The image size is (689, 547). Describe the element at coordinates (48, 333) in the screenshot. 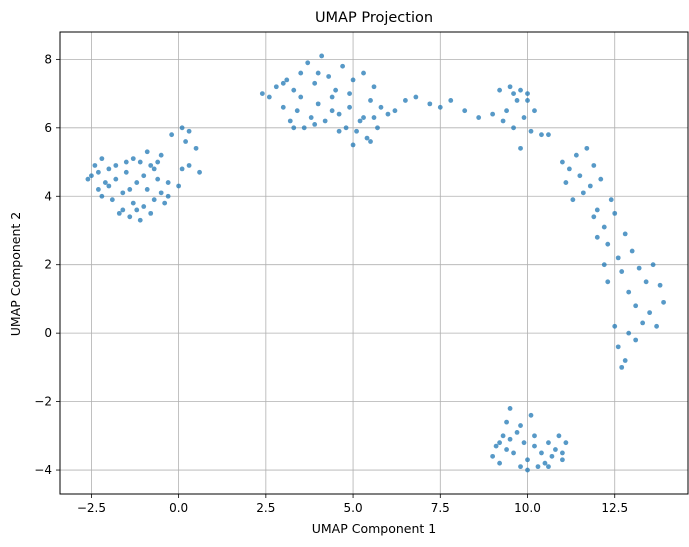

I see `y-tick-label: 0` at that location.